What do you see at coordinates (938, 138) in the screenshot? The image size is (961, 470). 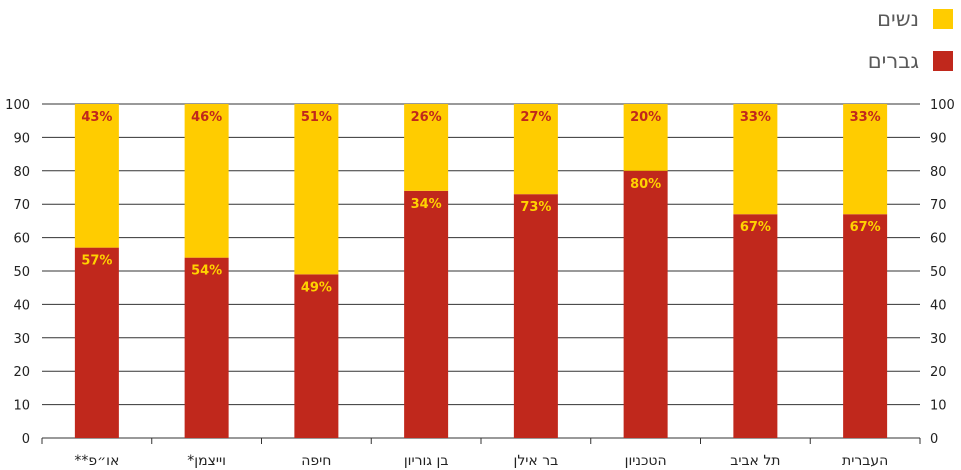 I see `y-tick-label-right: 90` at bounding box center [938, 138].